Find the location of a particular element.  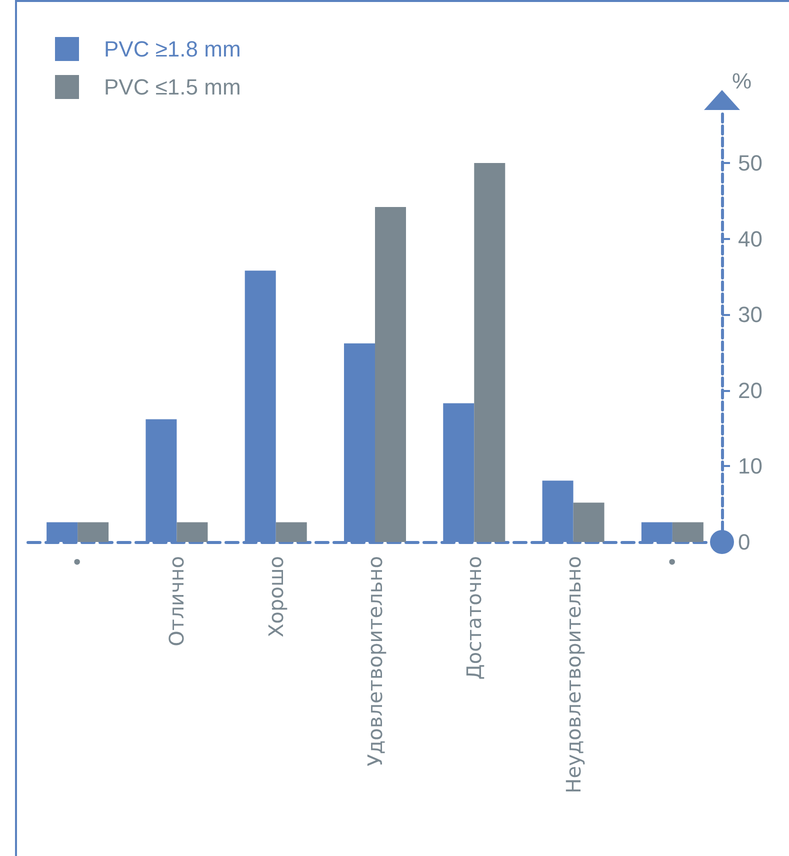

y-tick-label: 0 is located at coordinates (744, 542).